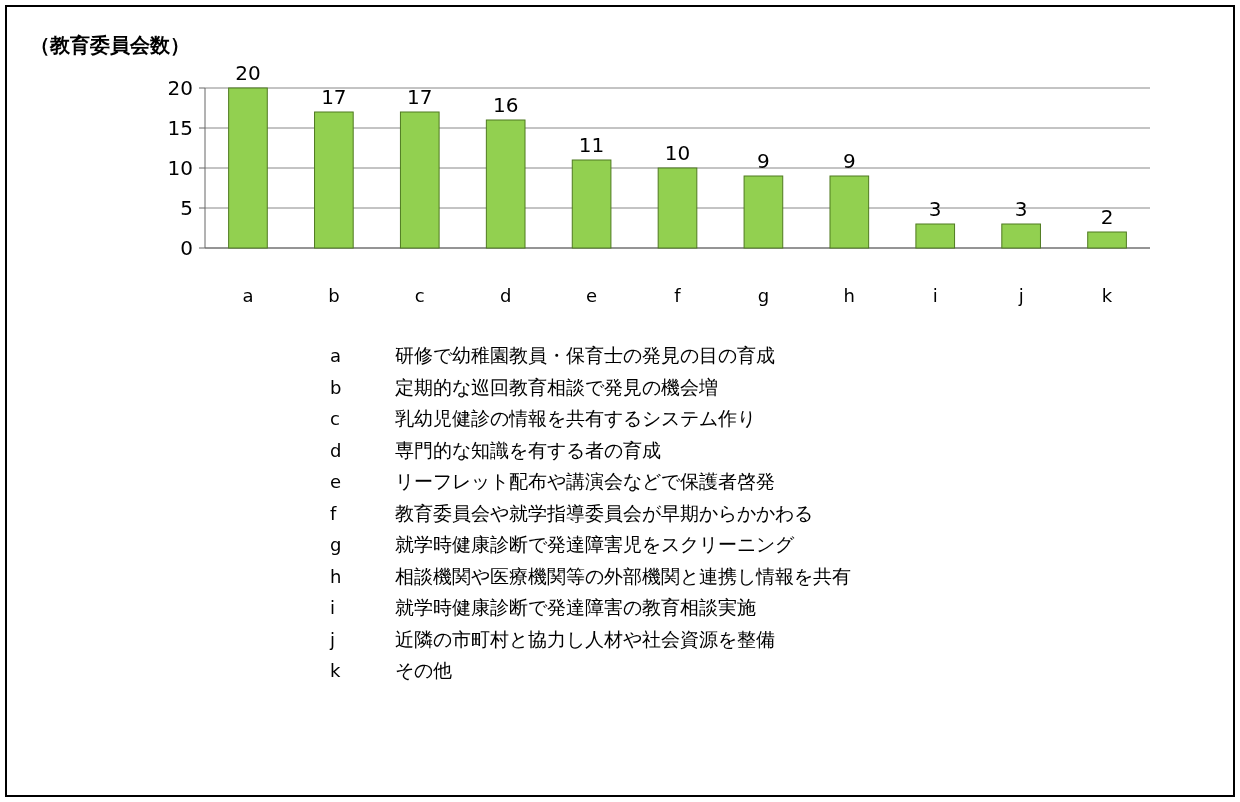 Image resolution: width=1240 pixels, height=802 pixels. I want to click on data-label: 11, so click(591, 145).